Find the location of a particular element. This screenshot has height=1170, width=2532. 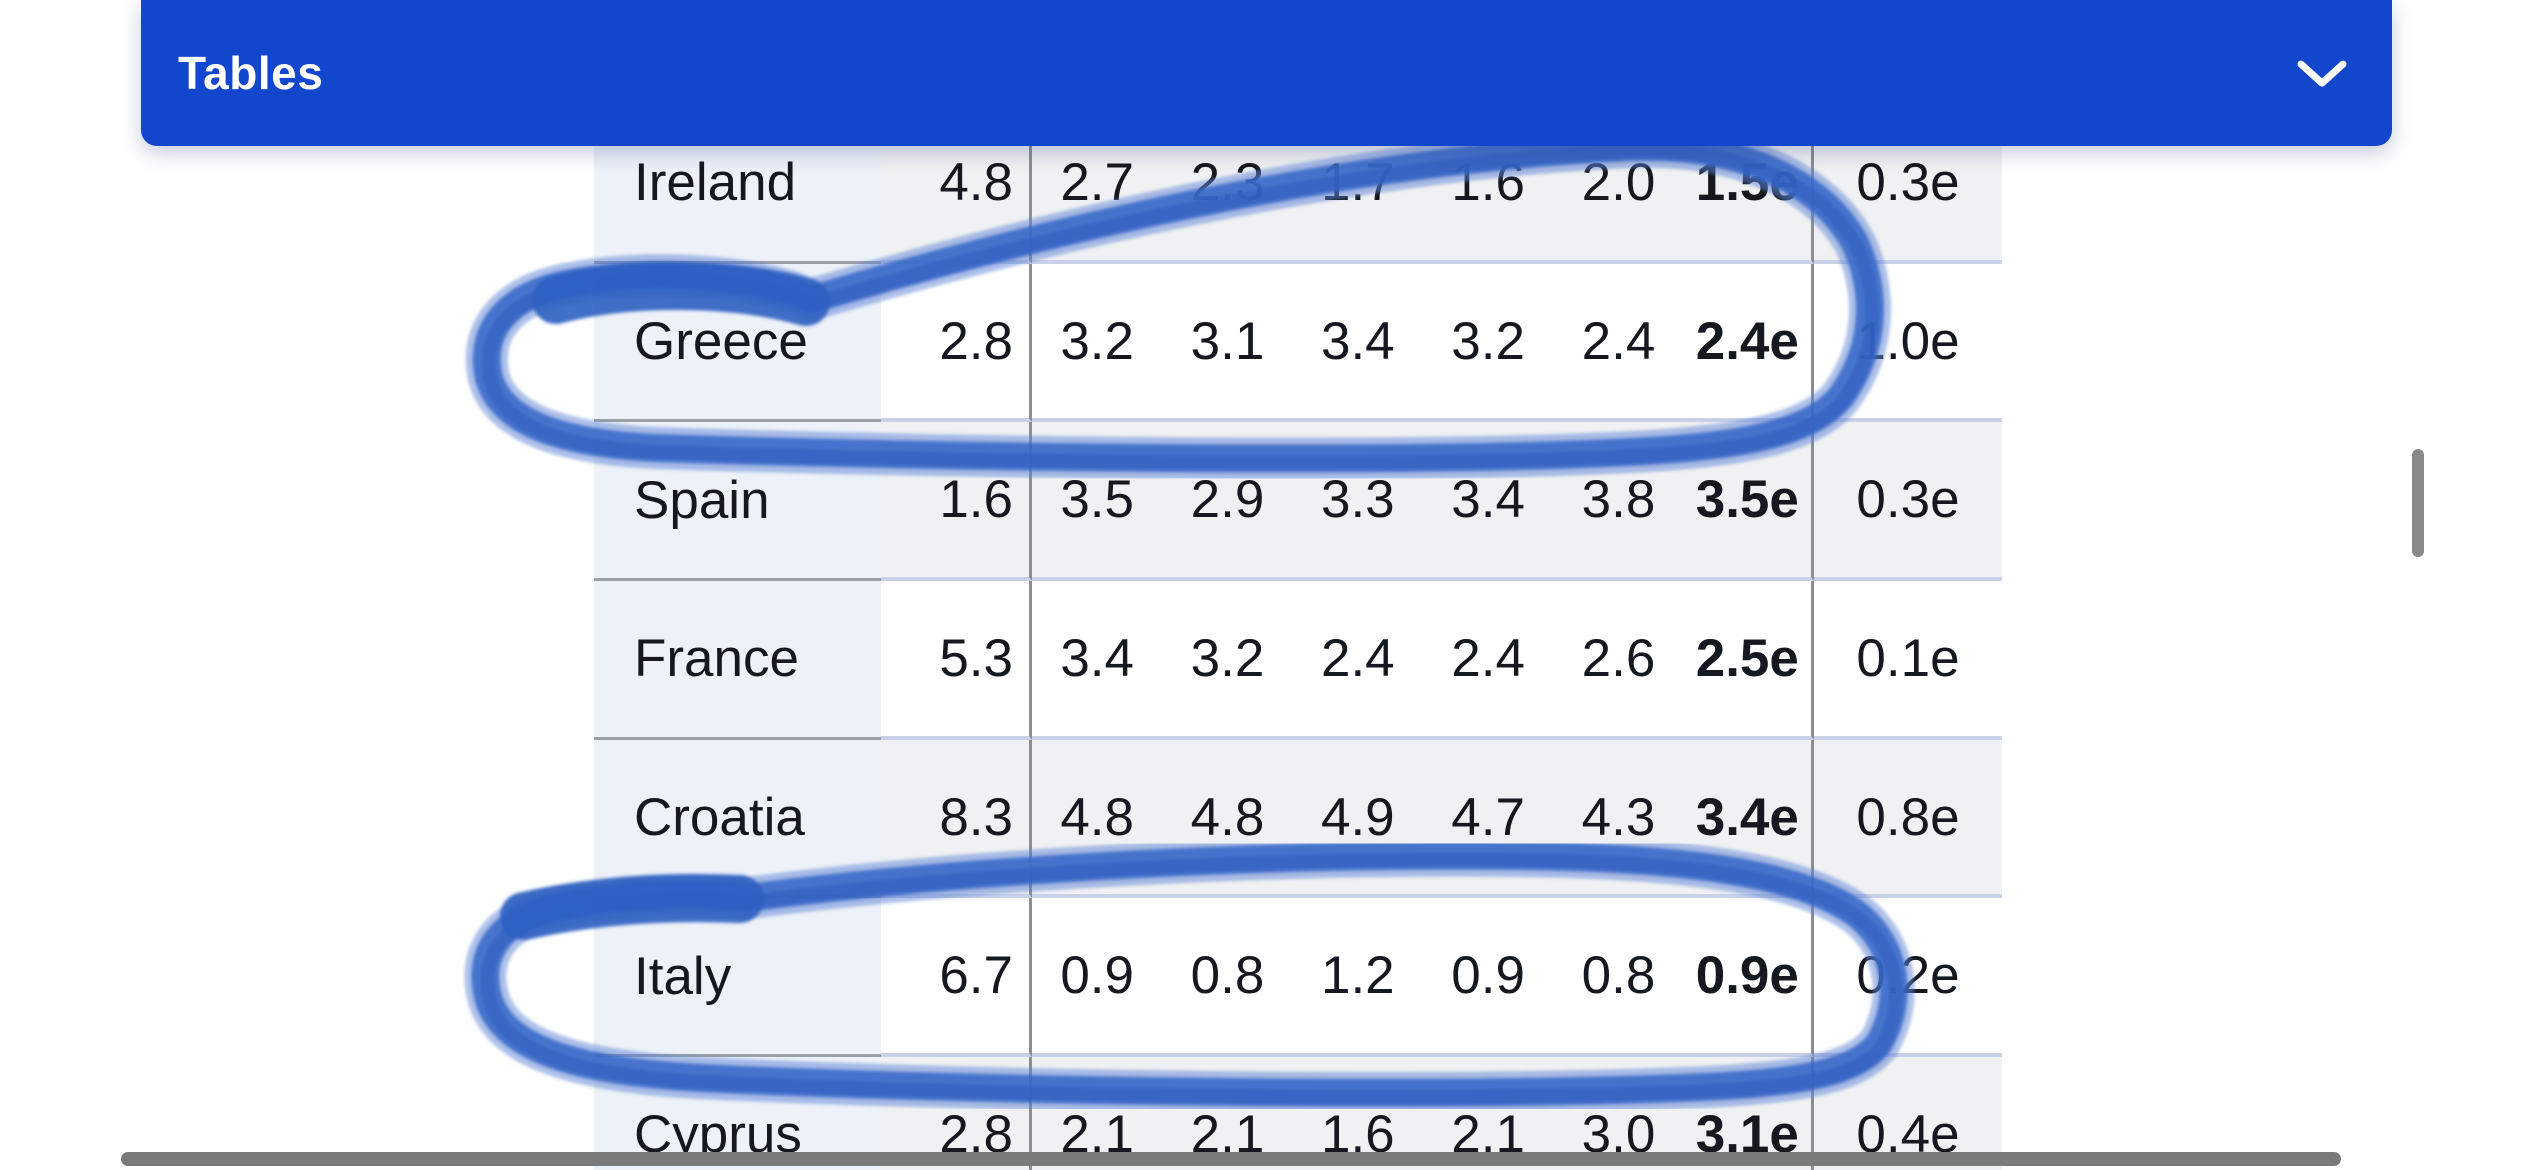

estimate-value-cell: 2.4e is located at coordinates (1748, 343).